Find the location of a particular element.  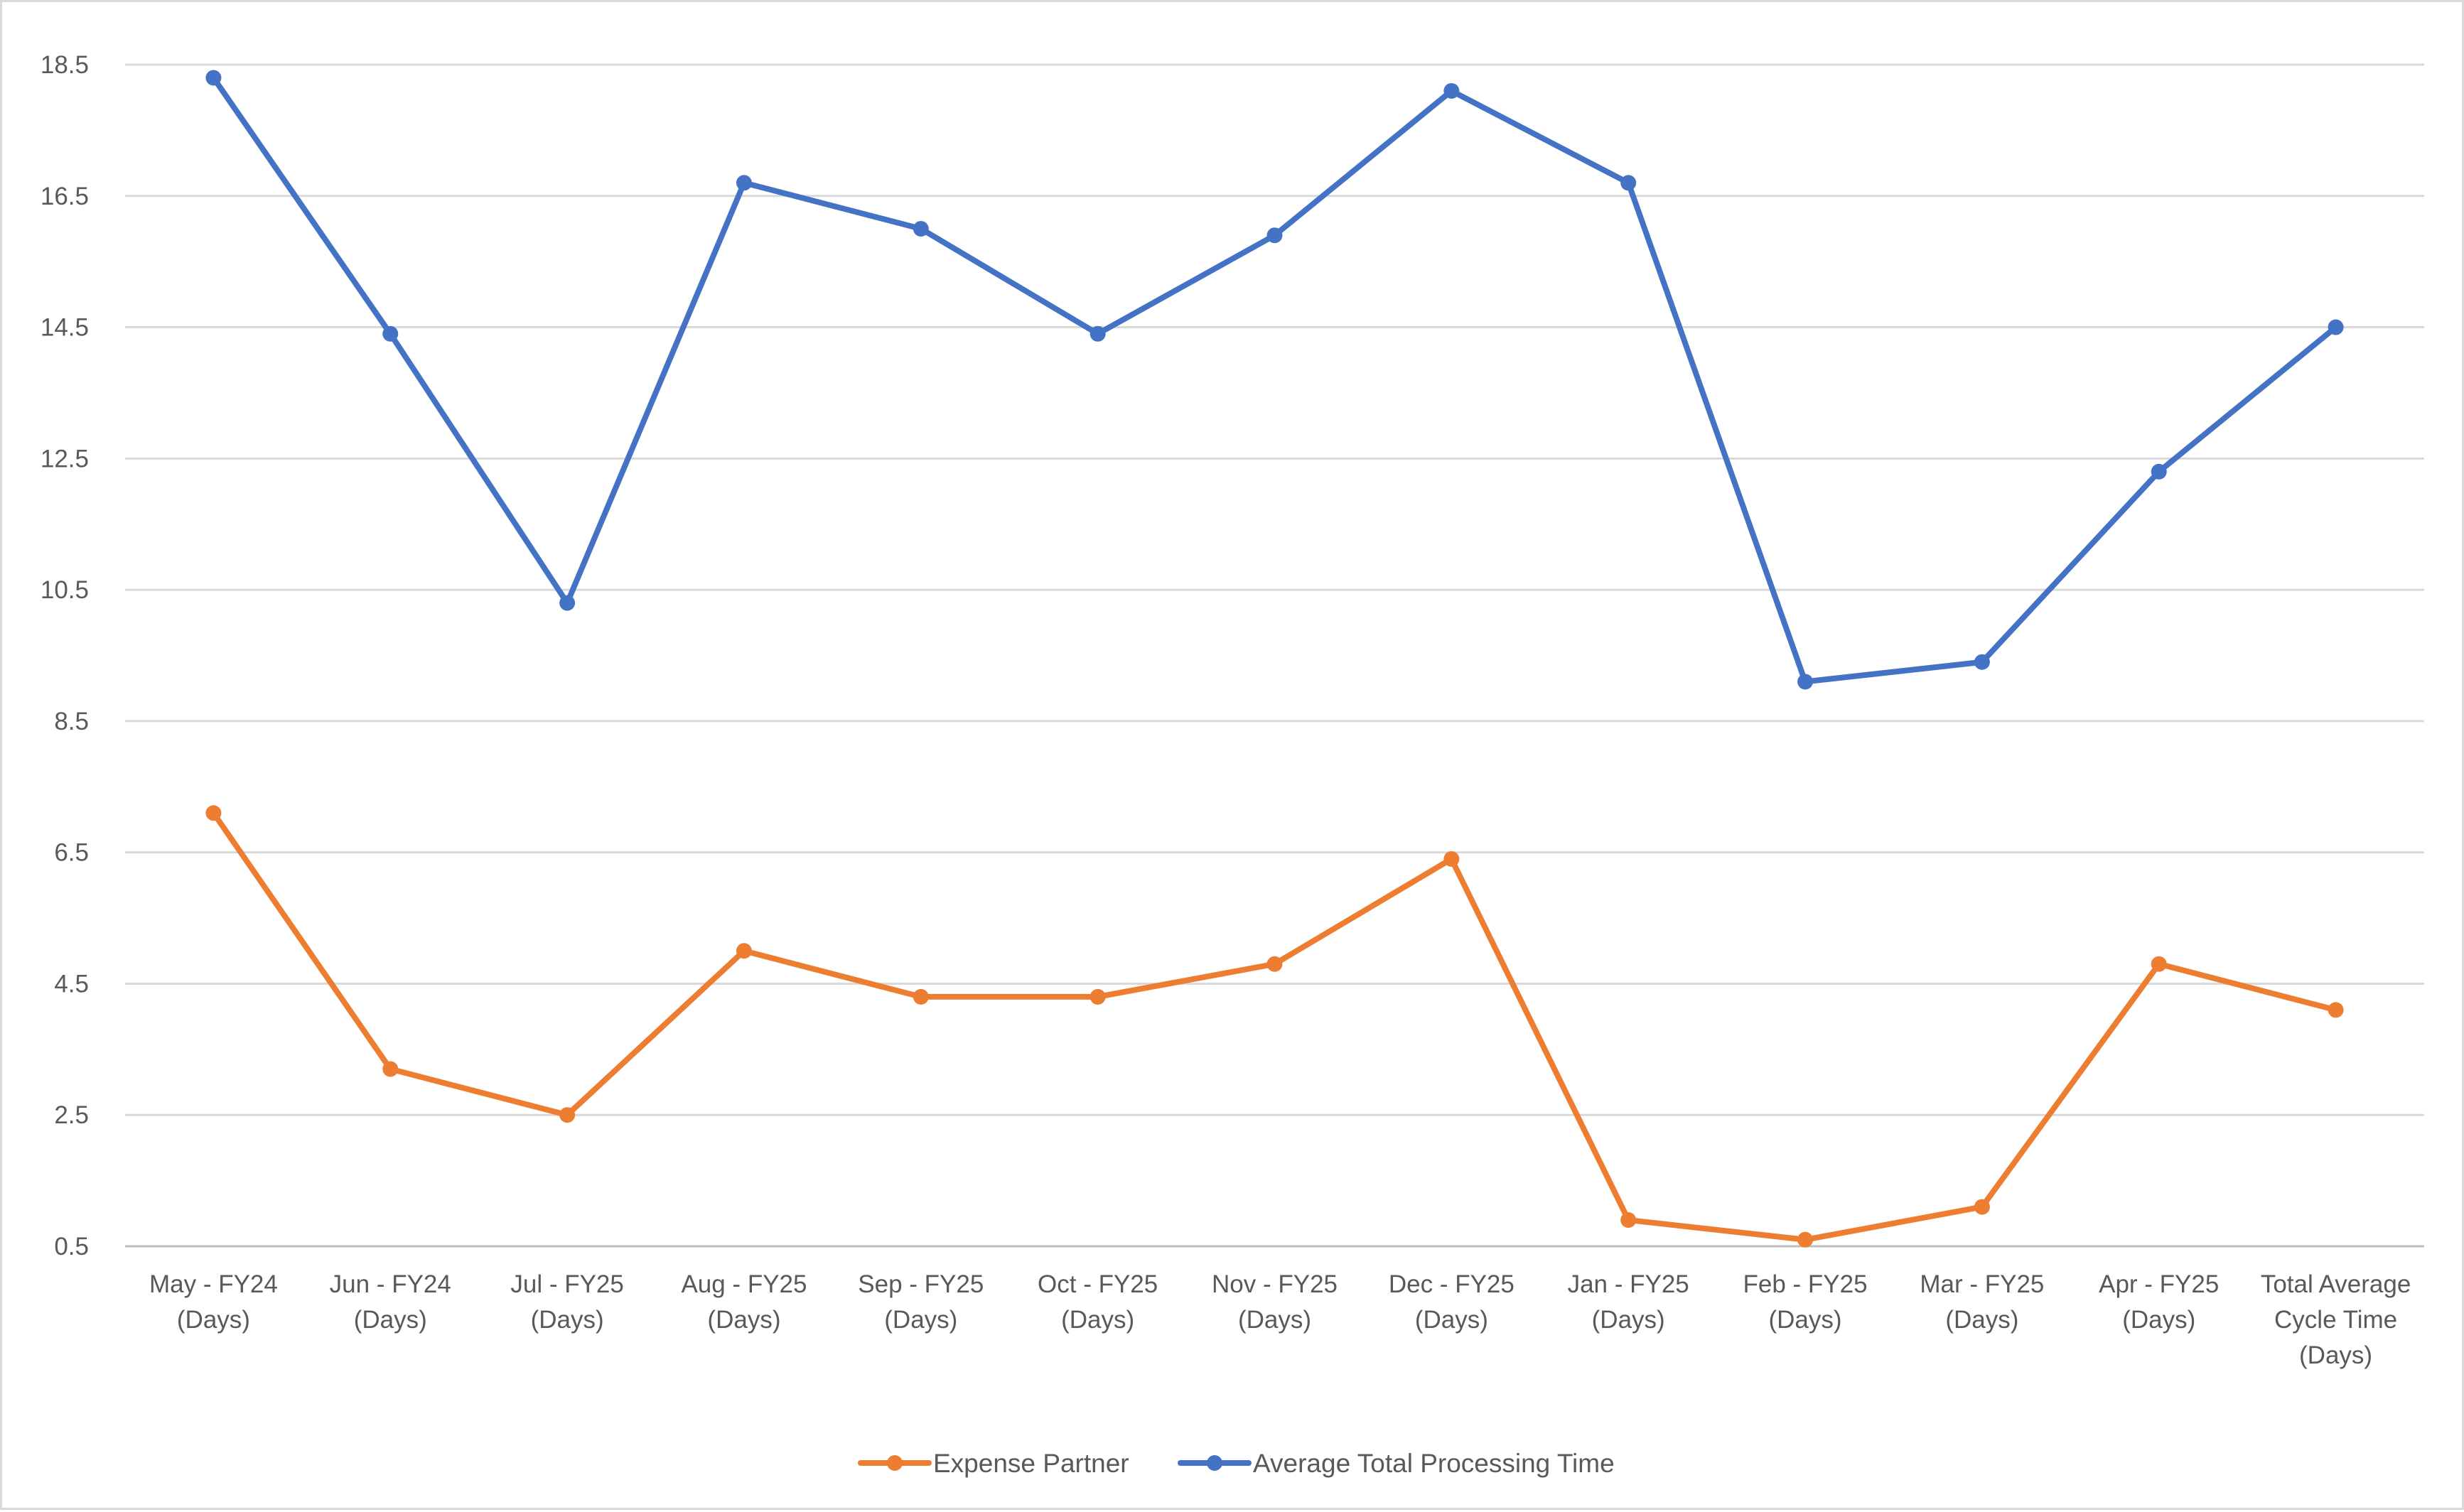

x-tick-label-line: Apr - FY25 is located at coordinates (2159, 1284).